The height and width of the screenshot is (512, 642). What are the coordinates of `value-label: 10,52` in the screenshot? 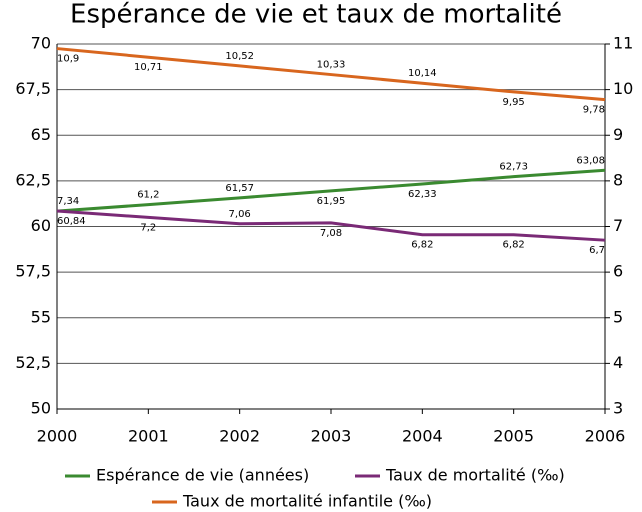 It's located at (239, 56).